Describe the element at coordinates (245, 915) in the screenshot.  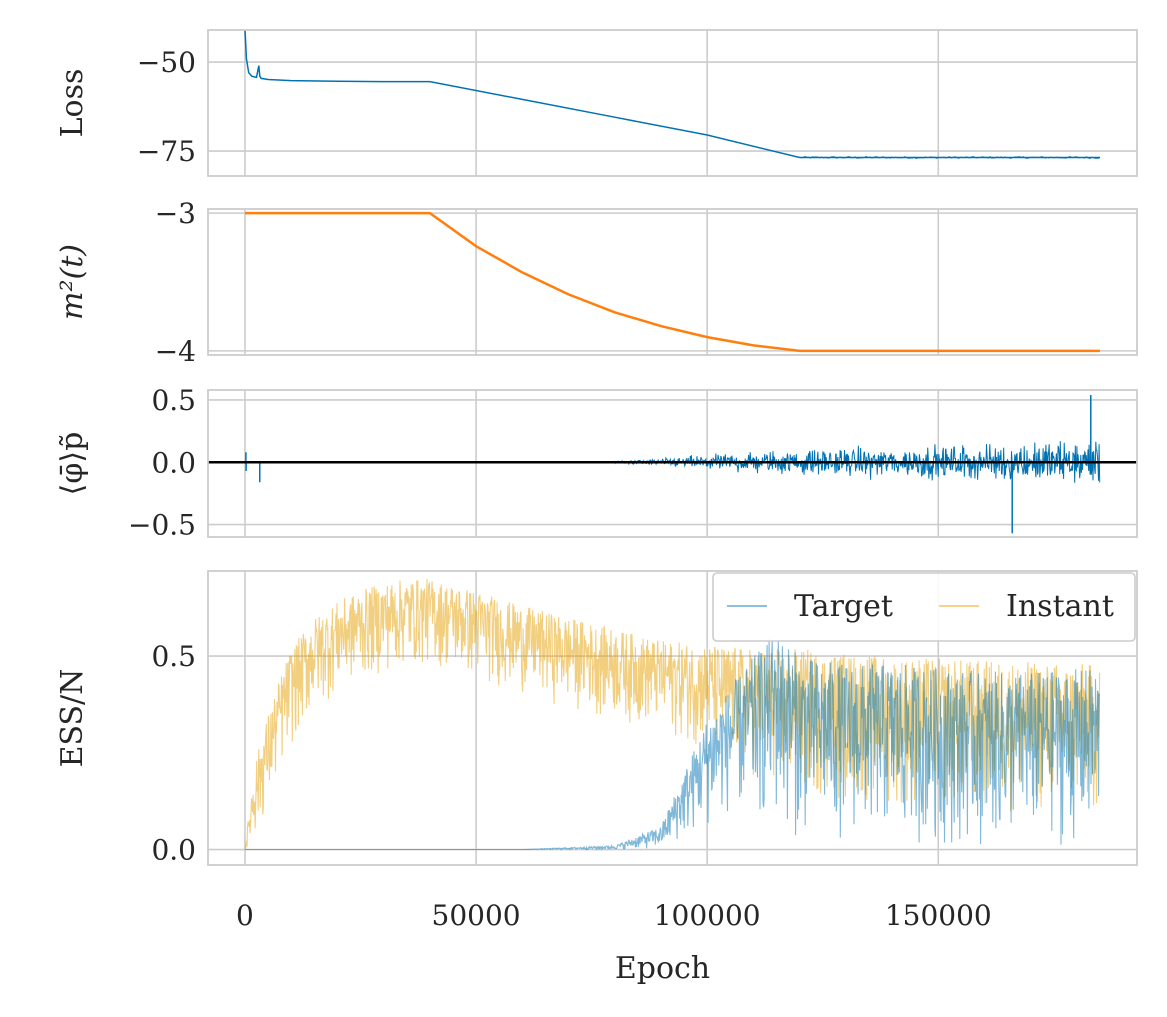
I see `x-tick-label: 0` at that location.